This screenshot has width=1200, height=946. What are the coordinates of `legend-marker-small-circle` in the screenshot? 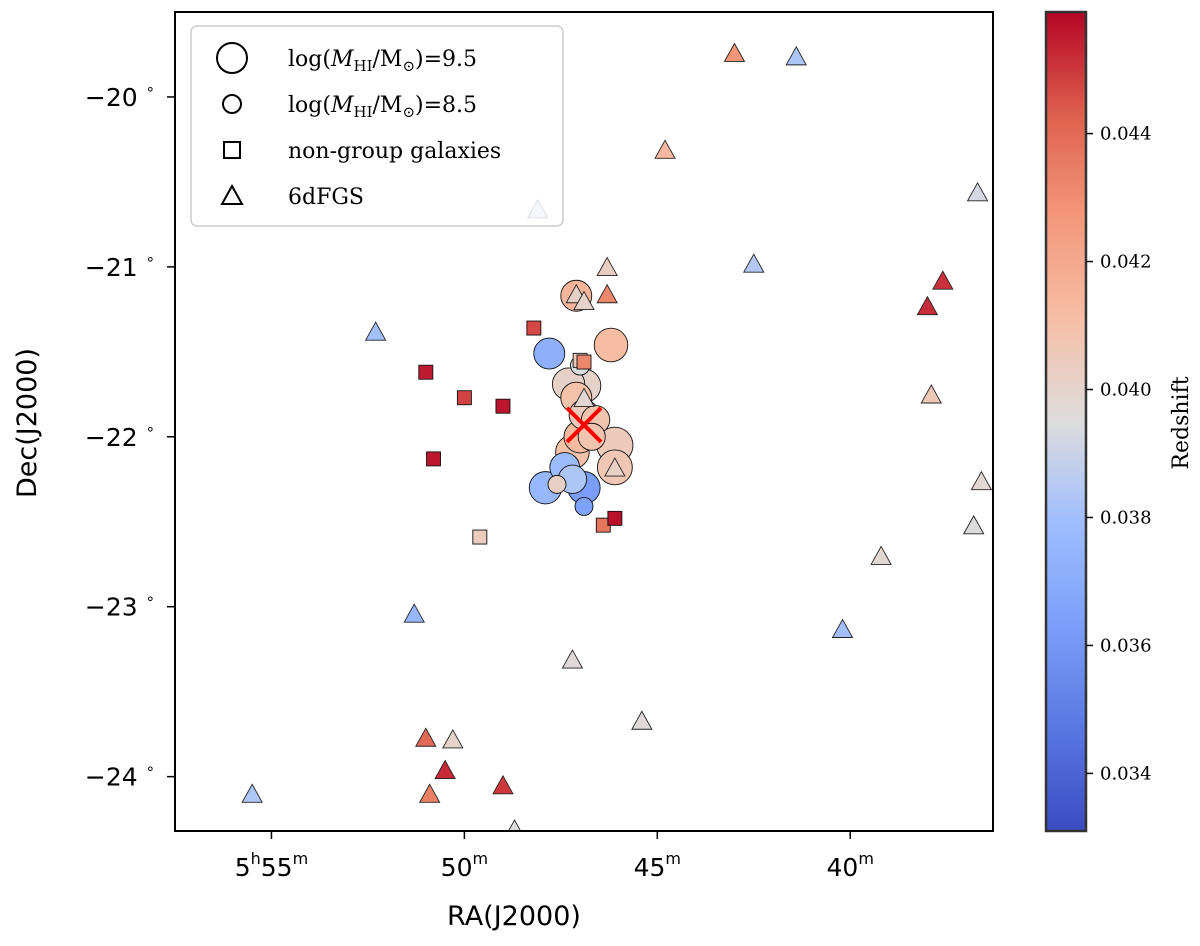 It's located at (232, 104).